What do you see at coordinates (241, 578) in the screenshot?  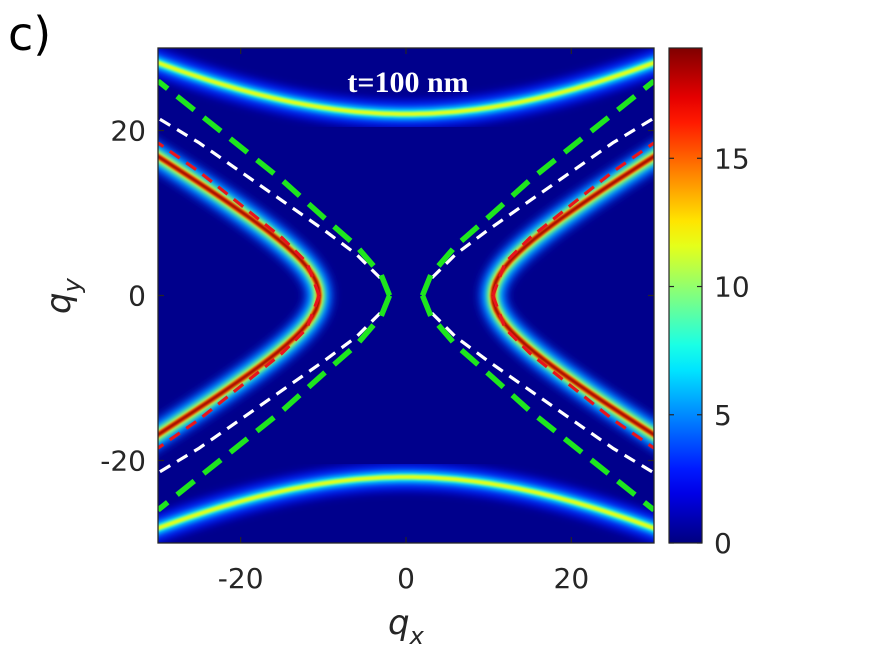 I see `x-tick-label: -20` at bounding box center [241, 578].